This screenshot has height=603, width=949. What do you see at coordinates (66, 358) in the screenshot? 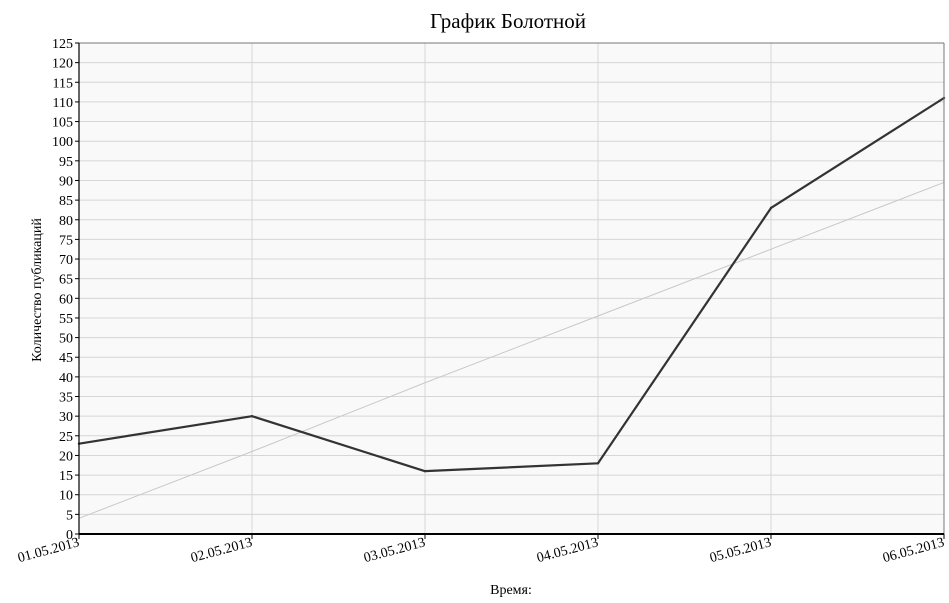
I see `y-tick-label: 45` at bounding box center [66, 358].